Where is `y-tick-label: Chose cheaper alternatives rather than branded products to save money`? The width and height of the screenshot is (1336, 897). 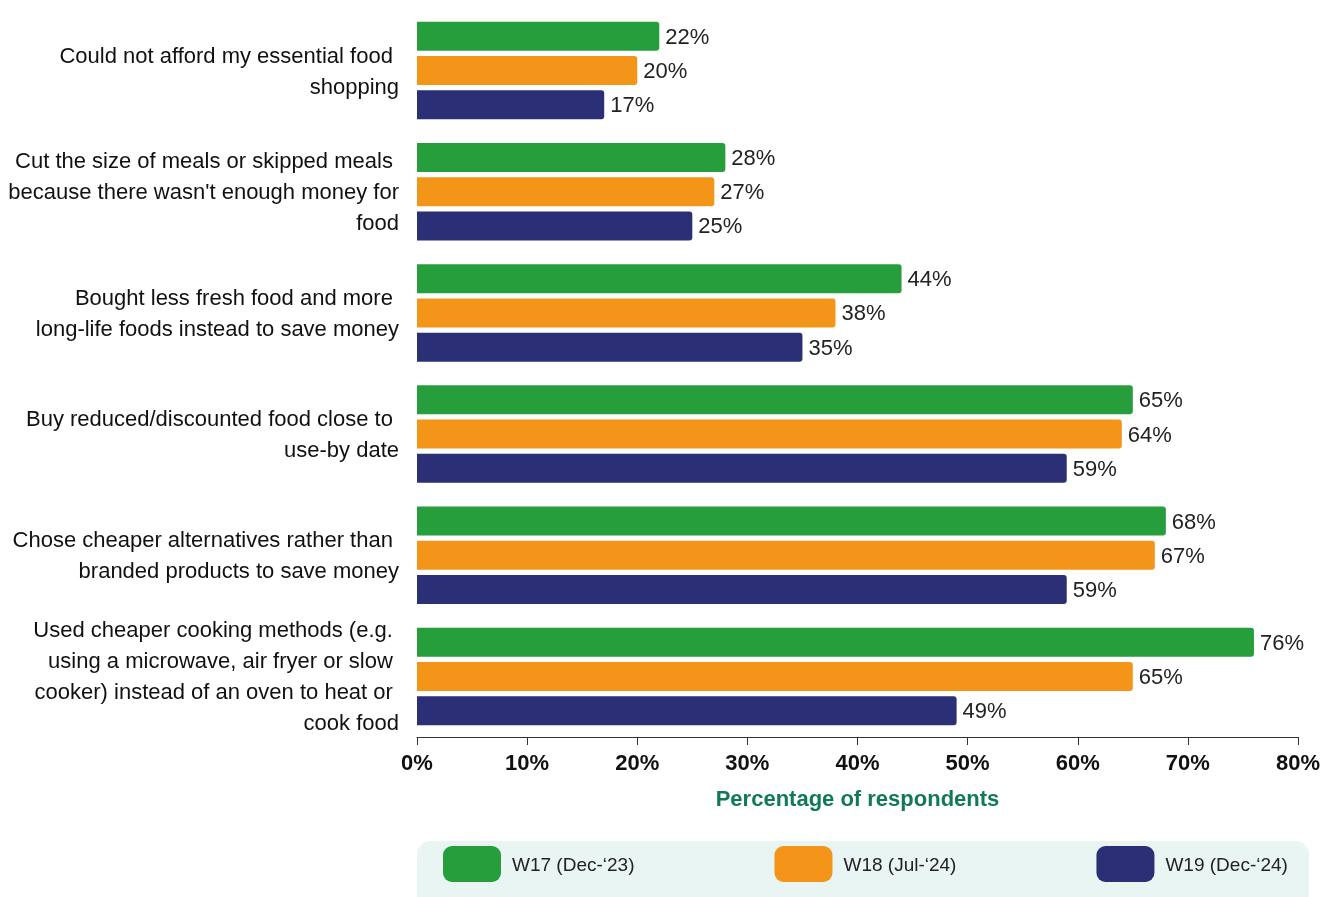
y-tick-label: Chose cheaper alternatives rather than branded products to save money is located at coordinates (205, 555).